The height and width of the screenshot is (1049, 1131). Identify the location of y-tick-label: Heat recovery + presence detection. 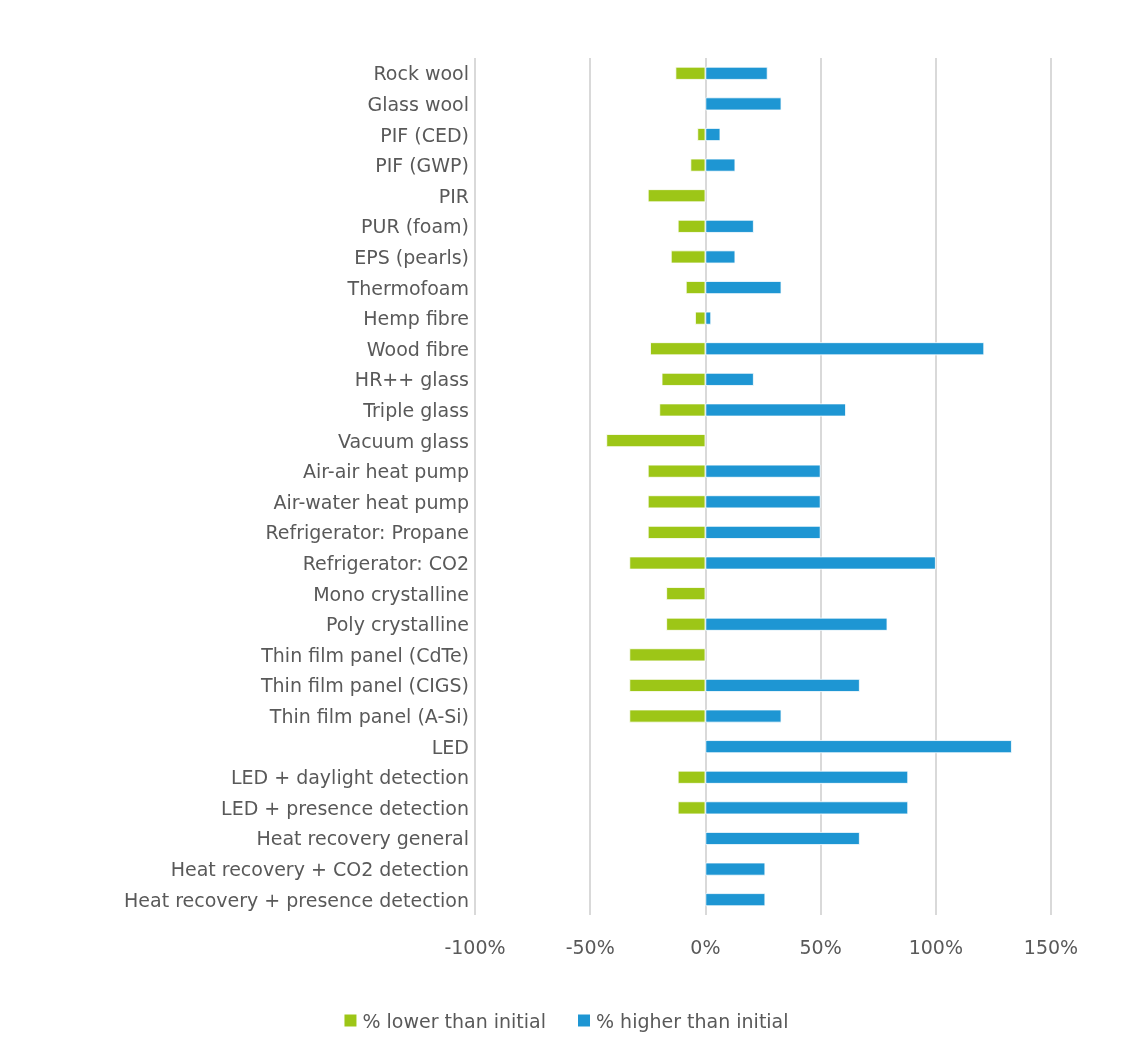
(296, 899).